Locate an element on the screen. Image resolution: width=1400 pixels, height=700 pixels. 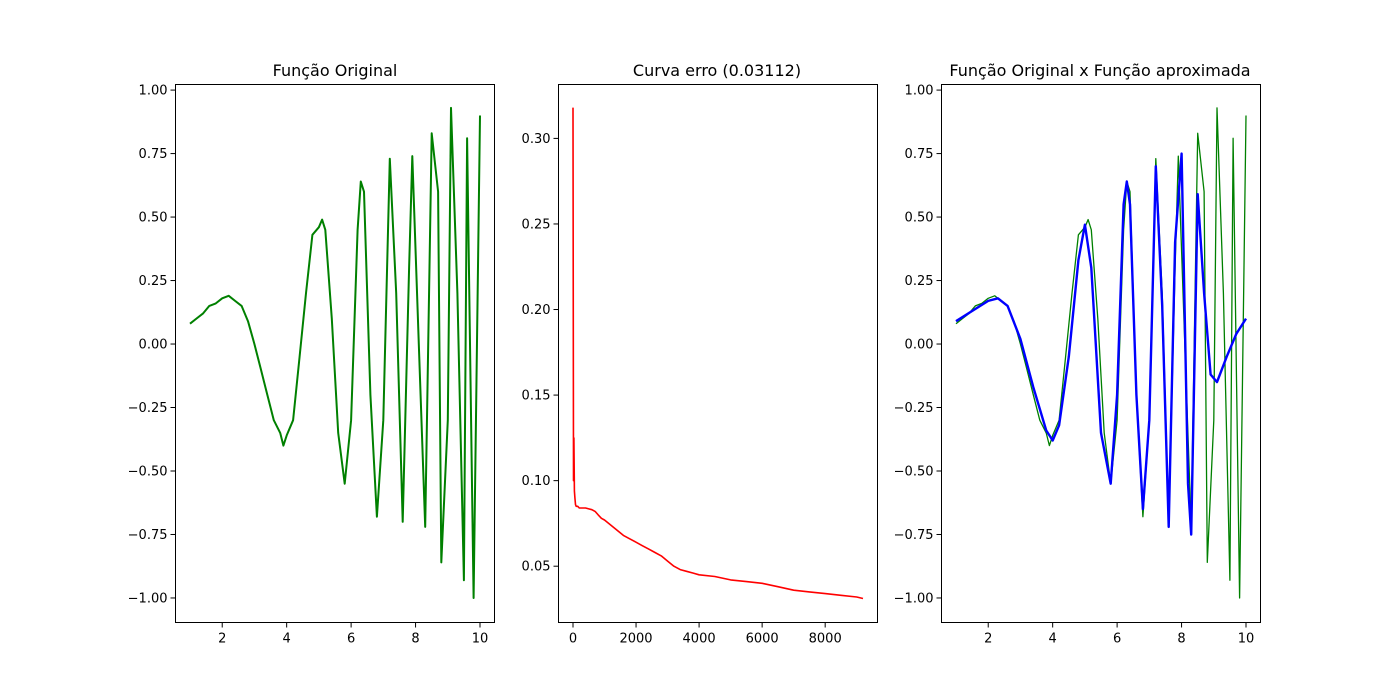
y-tick-label: 0.20 is located at coordinates (536, 310).